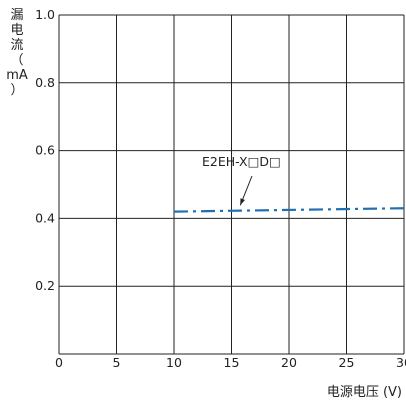 The image size is (406, 403). What do you see at coordinates (17, 30) in the screenshot?
I see `y-axis-label-char-2: 电` at bounding box center [17, 30].